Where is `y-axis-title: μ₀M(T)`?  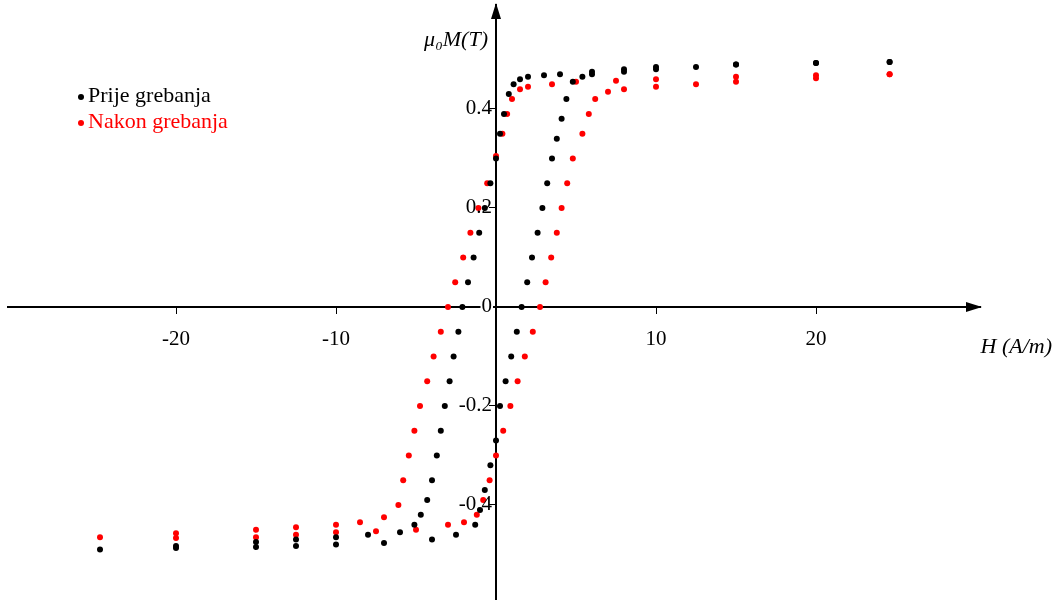
y-axis-title: μ₀M(T) is located at coordinates (455, 38).